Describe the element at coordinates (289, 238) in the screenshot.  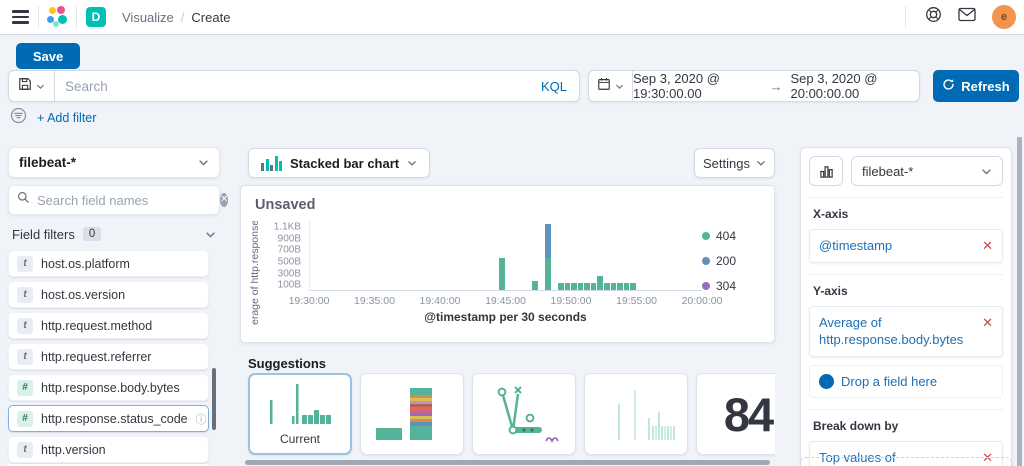
I see `y-axis-tick: 900B` at that location.